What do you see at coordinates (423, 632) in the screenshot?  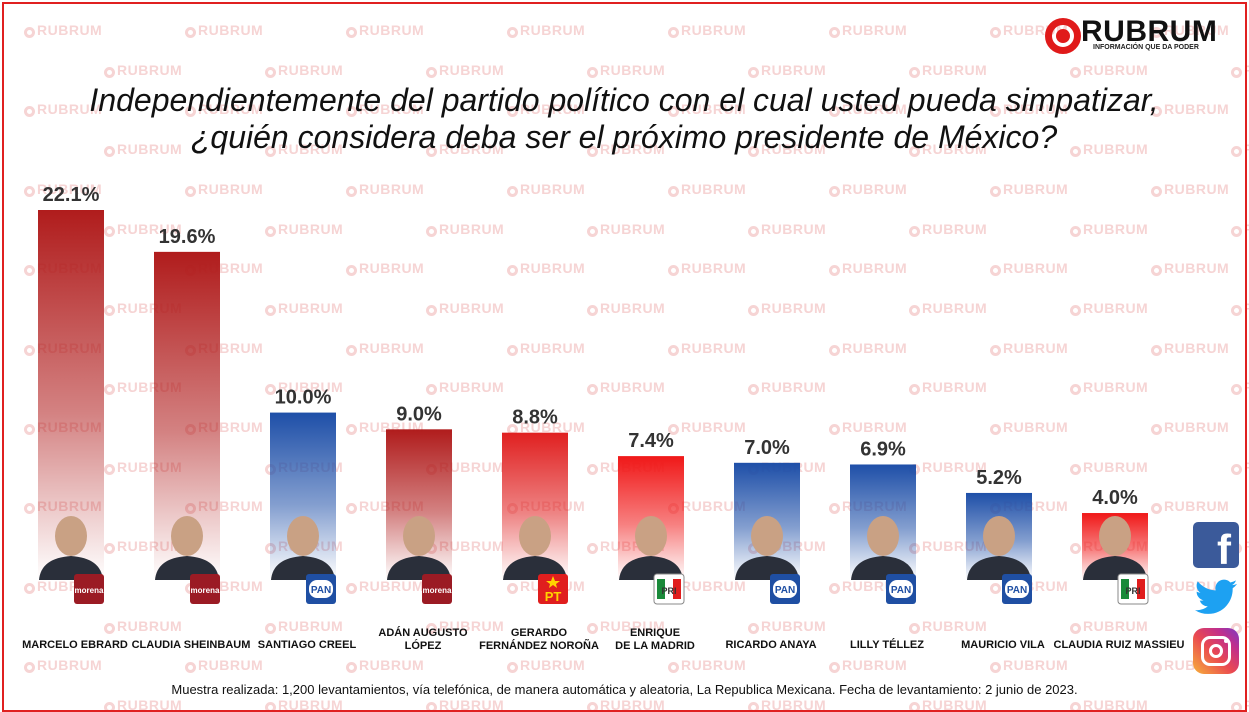 I see `candidate-name-line: ADÁN AUGUSTO` at bounding box center [423, 632].